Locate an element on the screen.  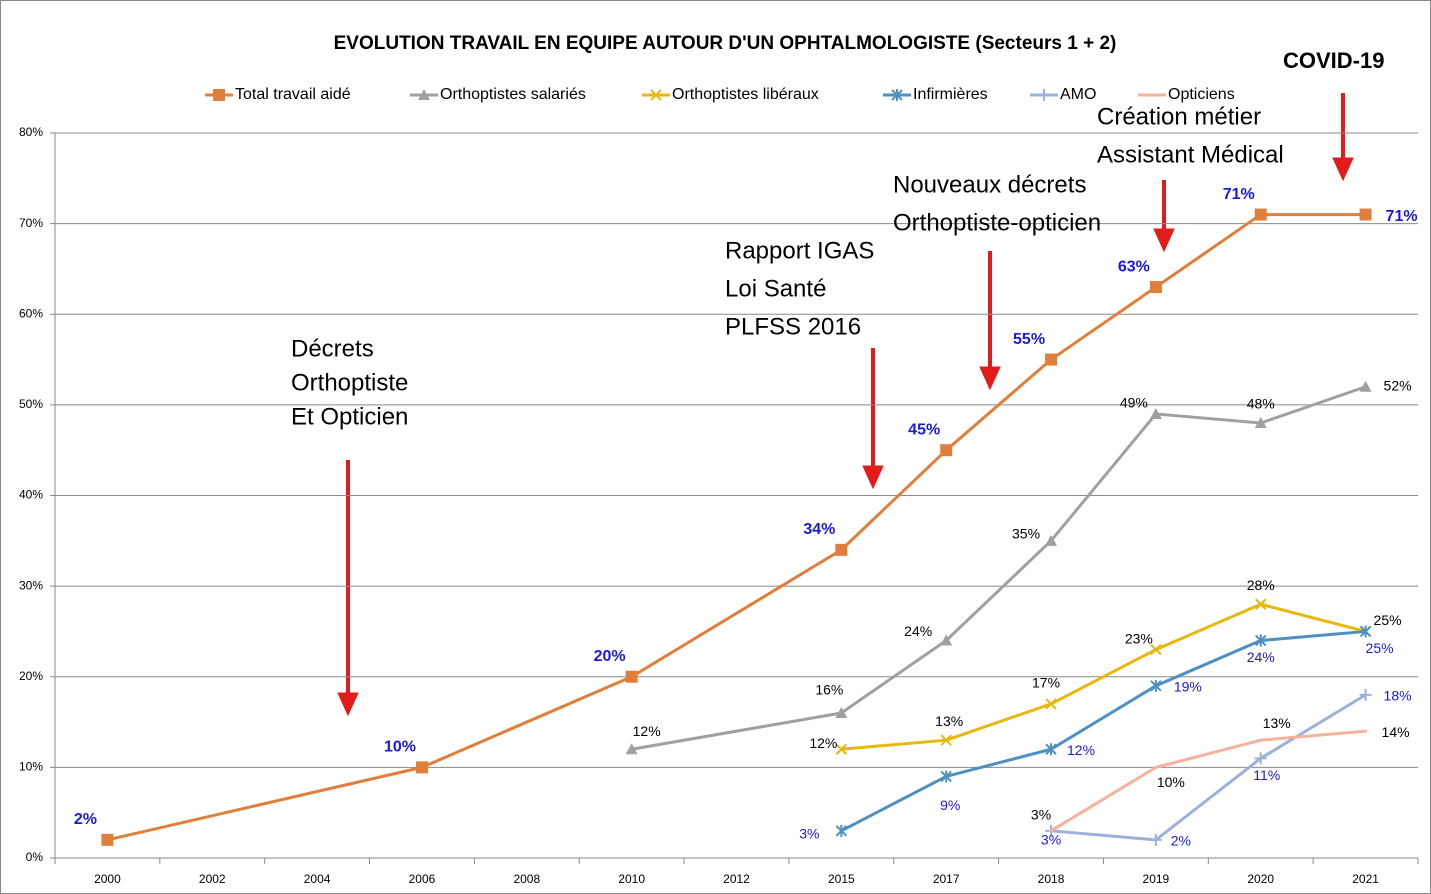
data-label: 11% is located at coordinates (1266, 775).